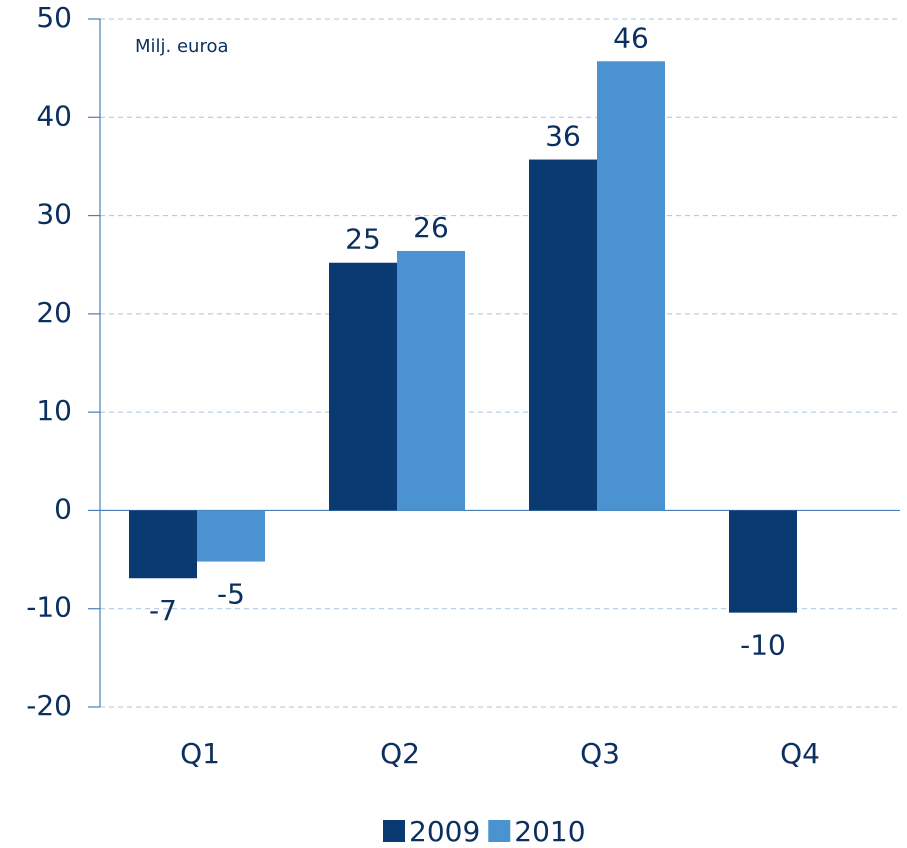 The image size is (907, 848). What do you see at coordinates (800, 753) in the screenshot?
I see `x-tick-label: Q4` at bounding box center [800, 753].